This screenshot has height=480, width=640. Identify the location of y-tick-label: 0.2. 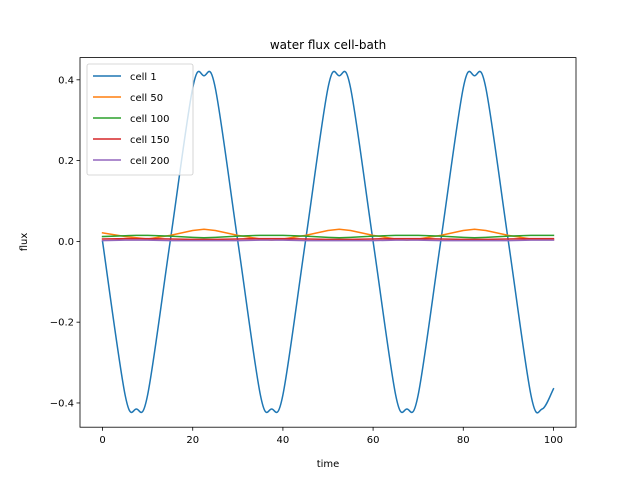
(66, 161).